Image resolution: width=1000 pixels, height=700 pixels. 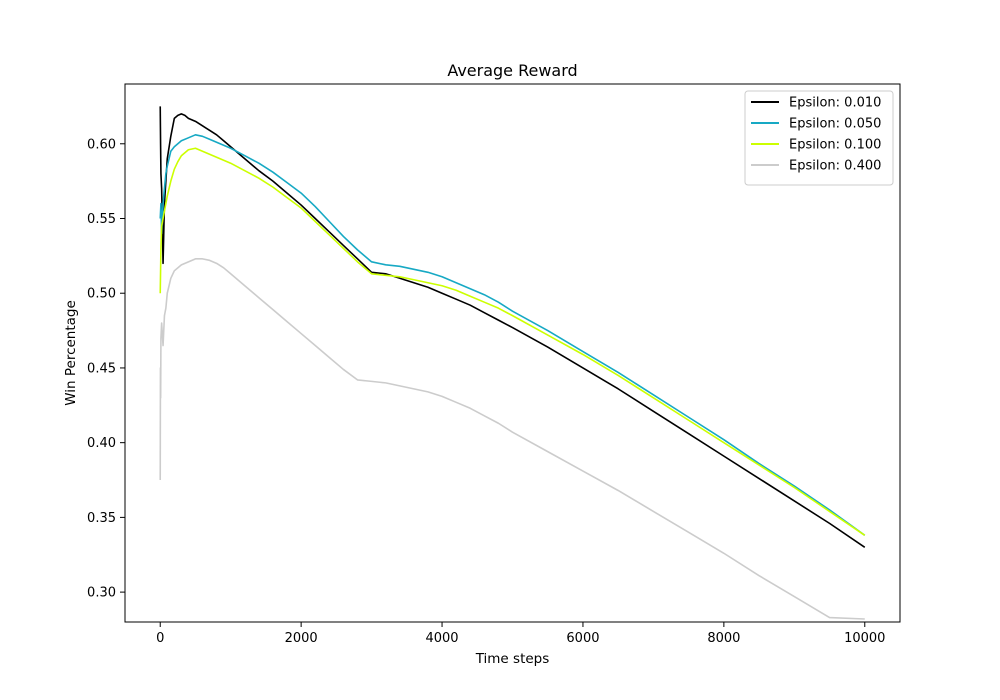 What do you see at coordinates (512, 659) in the screenshot?
I see `x-axis-label: Time steps` at bounding box center [512, 659].